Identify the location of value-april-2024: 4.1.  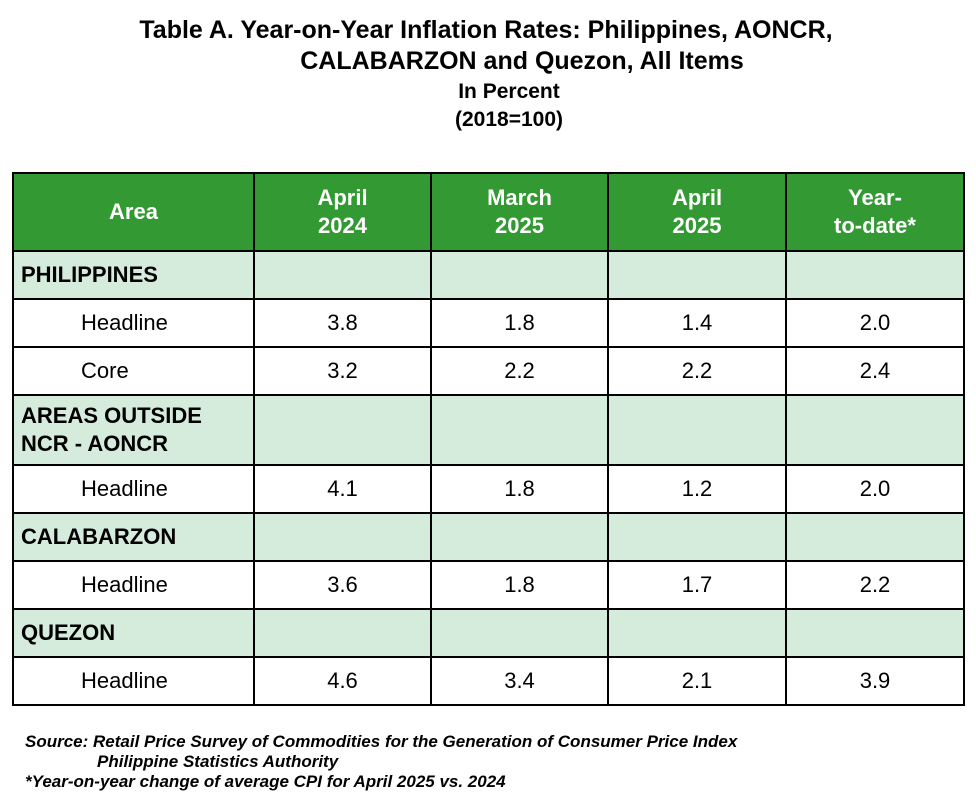
(342, 489).